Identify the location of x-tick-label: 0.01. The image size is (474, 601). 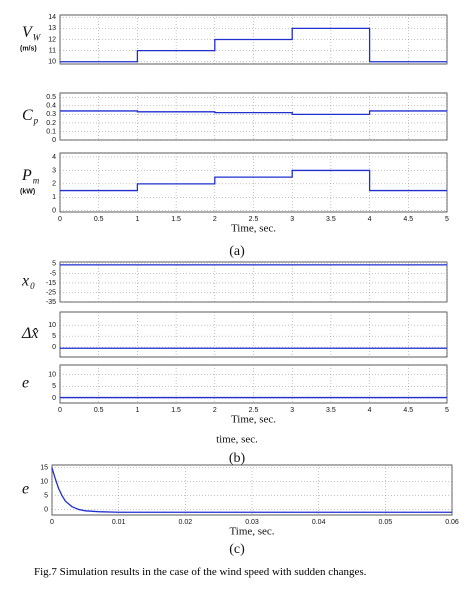
(119, 522).